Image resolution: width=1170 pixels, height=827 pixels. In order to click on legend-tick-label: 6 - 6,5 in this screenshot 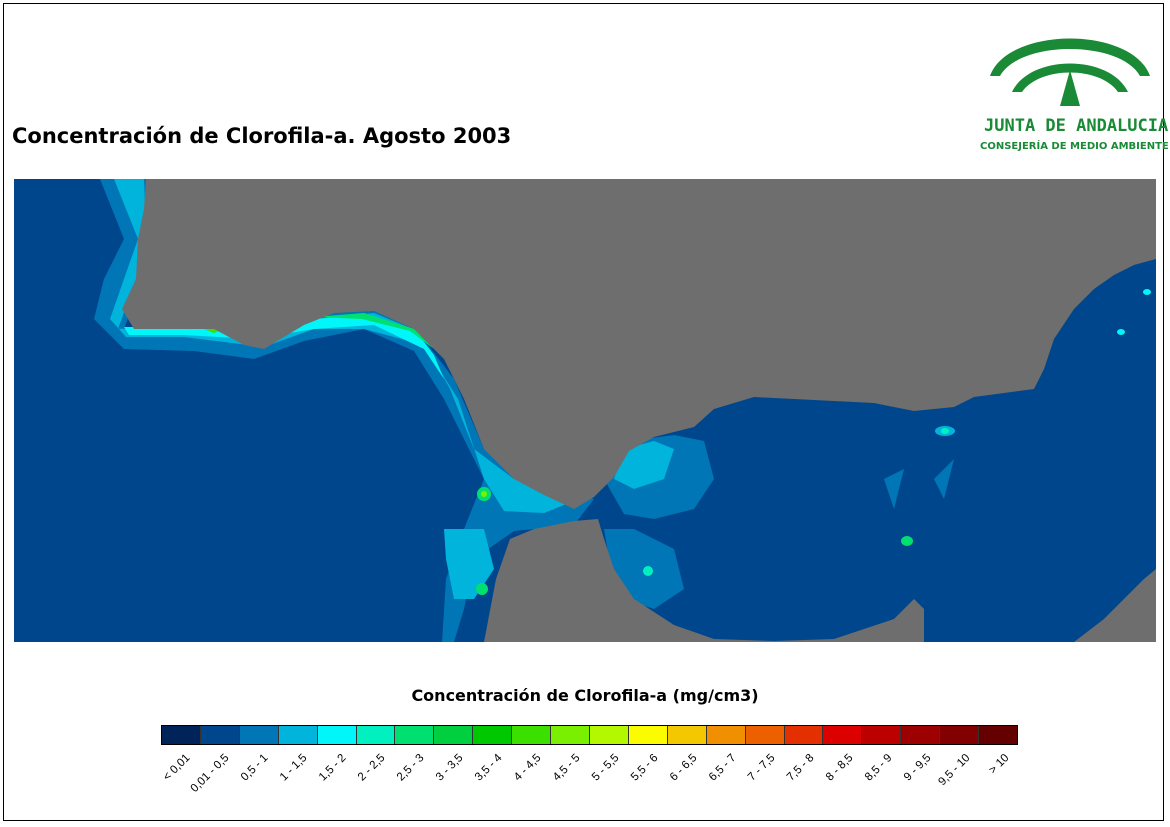, I will do `click(683, 768)`.